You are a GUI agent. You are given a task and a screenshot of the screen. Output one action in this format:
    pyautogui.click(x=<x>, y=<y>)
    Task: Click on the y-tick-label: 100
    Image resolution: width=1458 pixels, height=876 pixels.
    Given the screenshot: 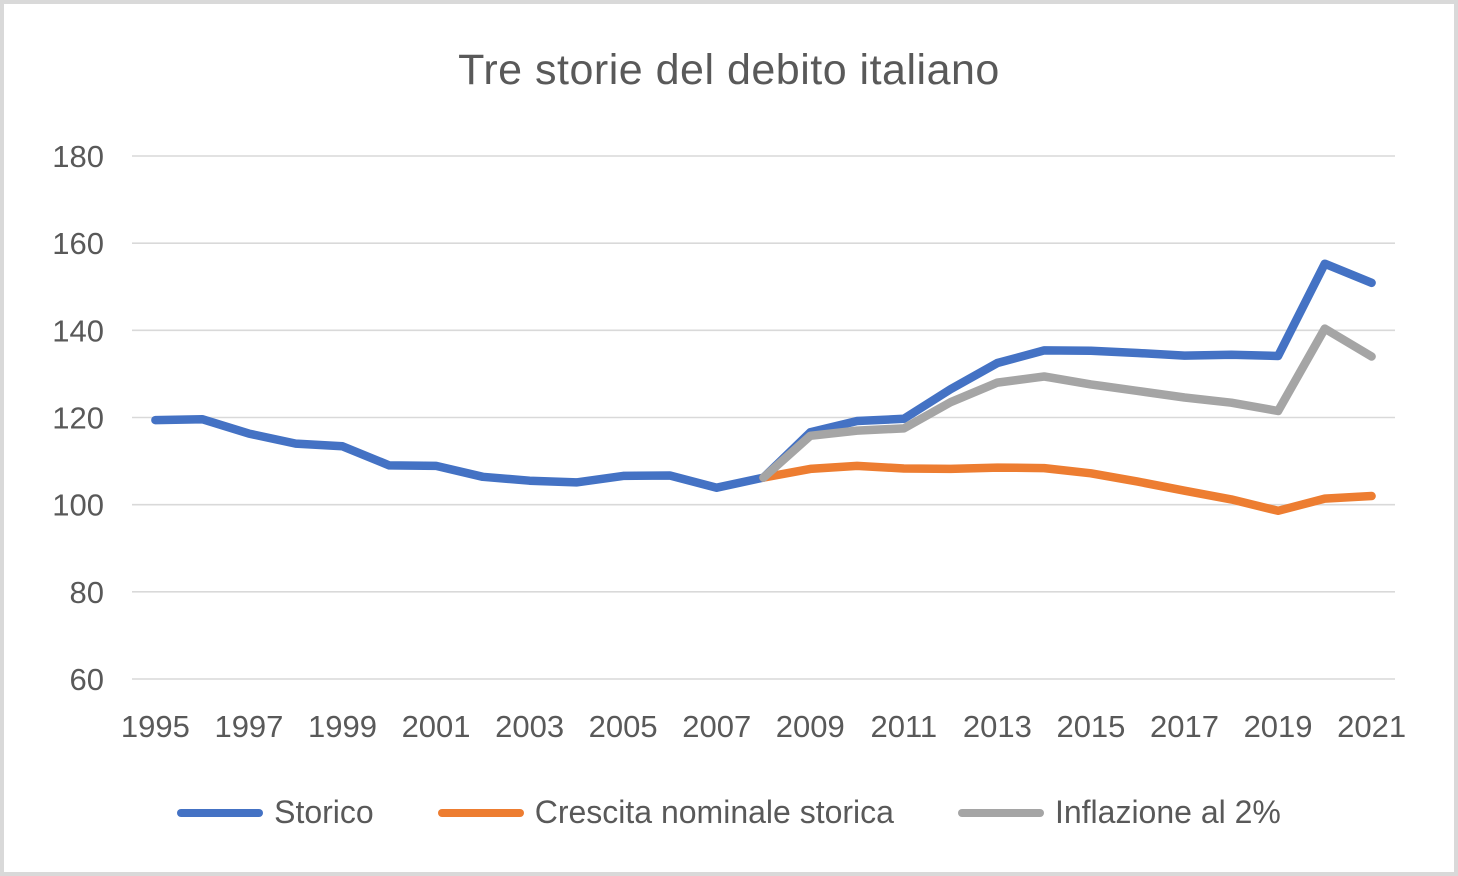 What is the action you would take?
    pyautogui.click(x=78, y=505)
    